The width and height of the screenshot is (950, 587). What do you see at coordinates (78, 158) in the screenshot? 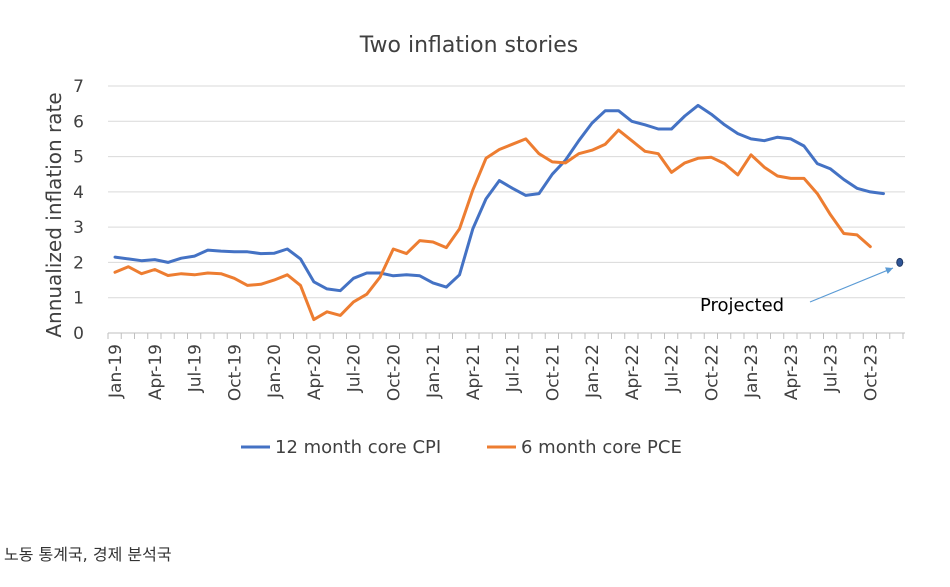
I see `y-tick-label: 5` at bounding box center [78, 158].